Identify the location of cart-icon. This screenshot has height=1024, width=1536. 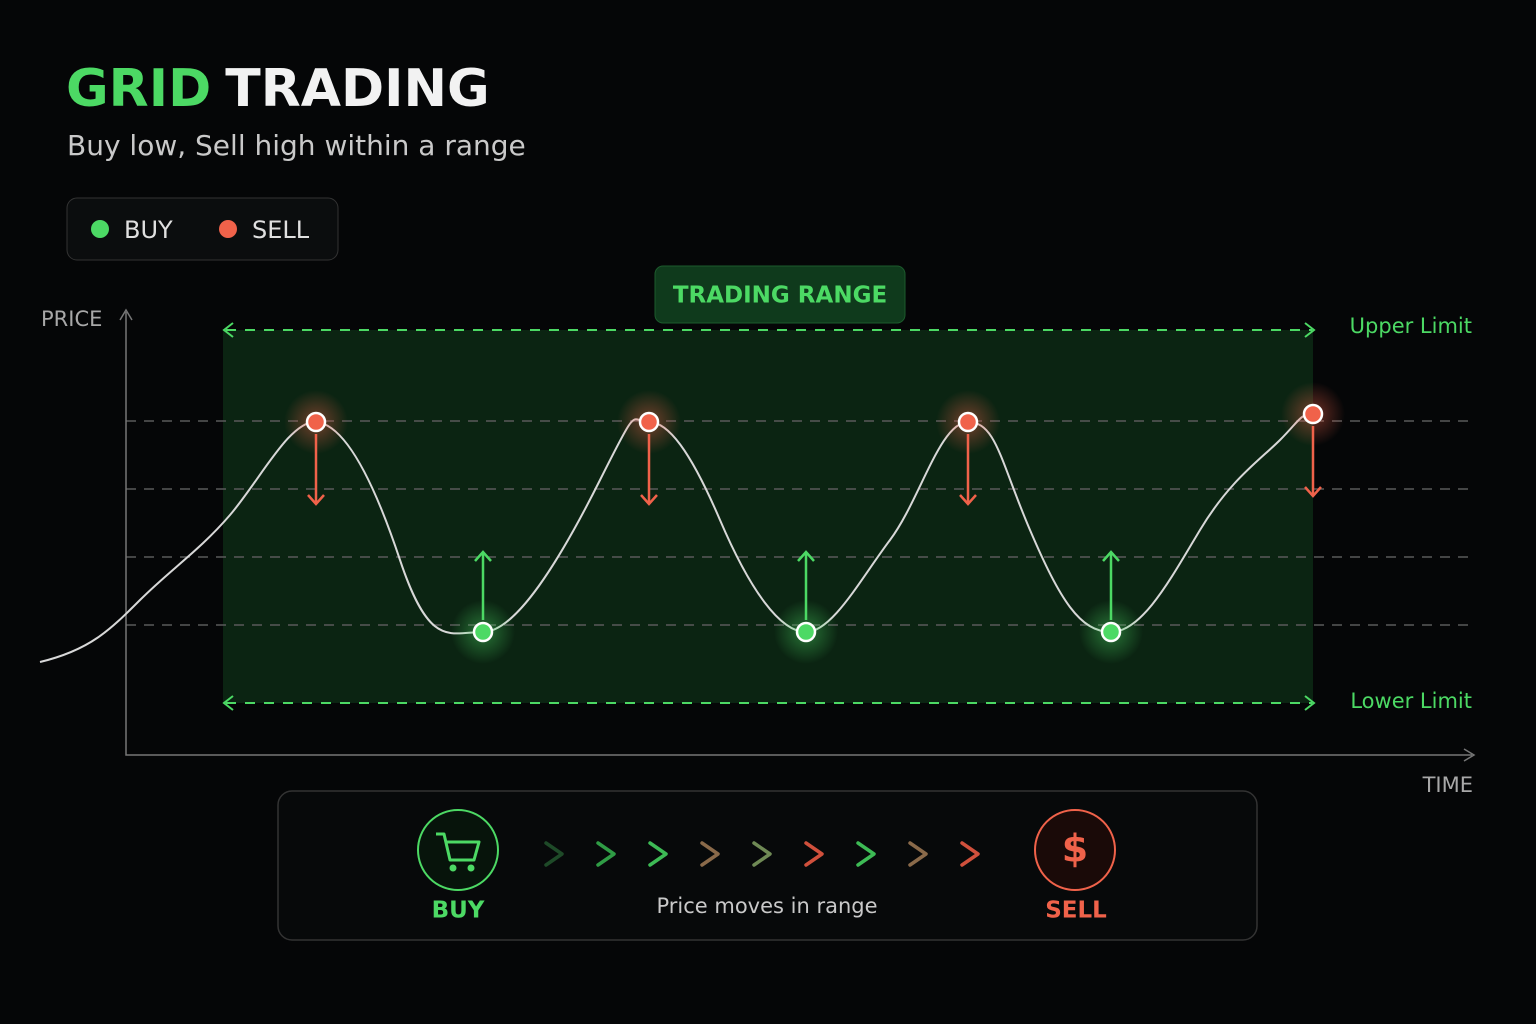
(458, 847).